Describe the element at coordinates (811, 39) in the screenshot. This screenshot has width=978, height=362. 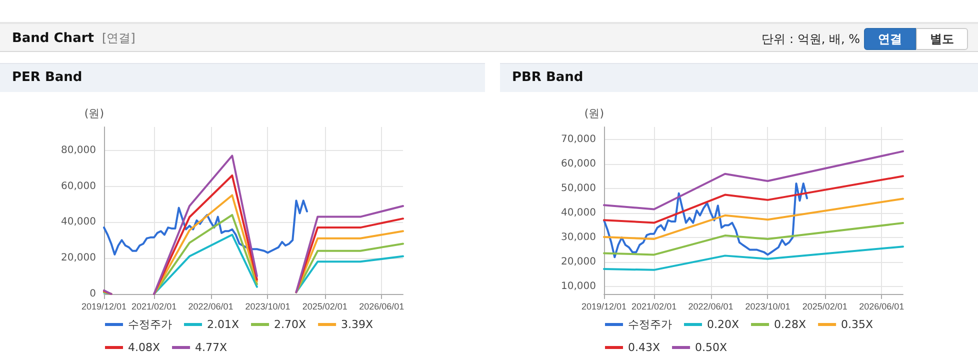
I see `text: 단위 : 억원, 배, %` at that location.